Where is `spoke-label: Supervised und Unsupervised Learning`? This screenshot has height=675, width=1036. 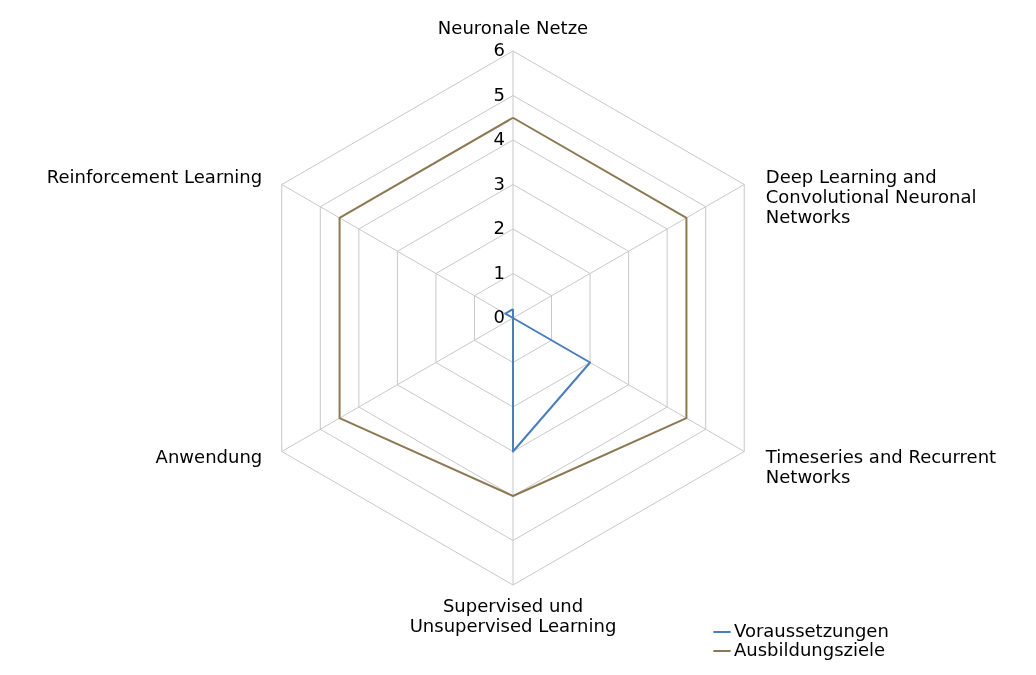
spoke-label: Supervised und Unsupervised Learning is located at coordinates (513, 616).